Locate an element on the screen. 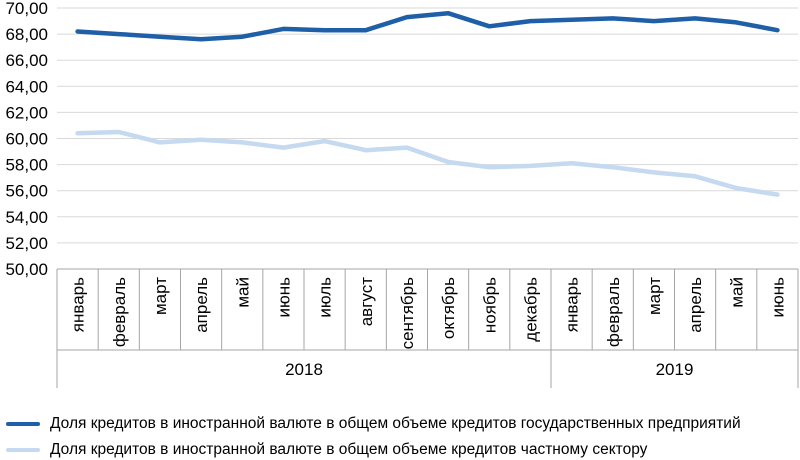 The image size is (800, 460). series-line-private-sector is located at coordinates (427, 163).